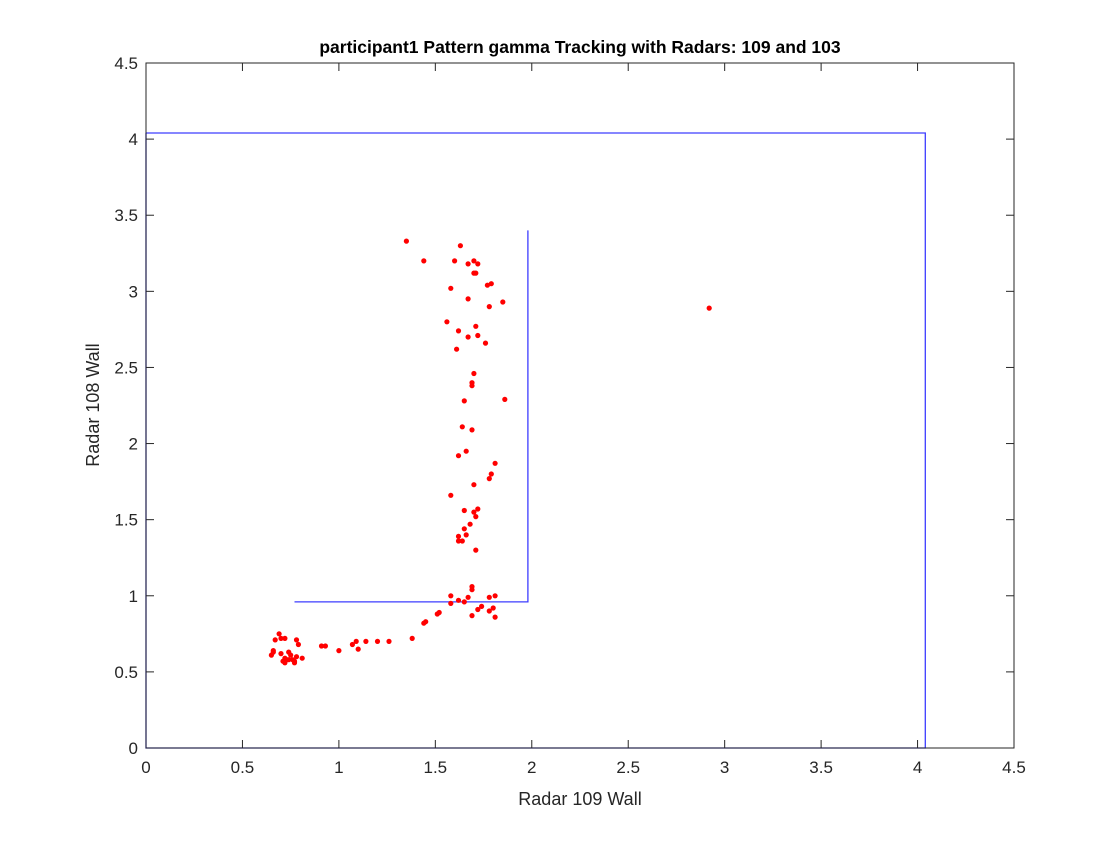 Image resolution: width=1120 pixels, height=845 pixels. What do you see at coordinates (628, 767) in the screenshot?
I see `x-tick-label: 2.5` at bounding box center [628, 767].